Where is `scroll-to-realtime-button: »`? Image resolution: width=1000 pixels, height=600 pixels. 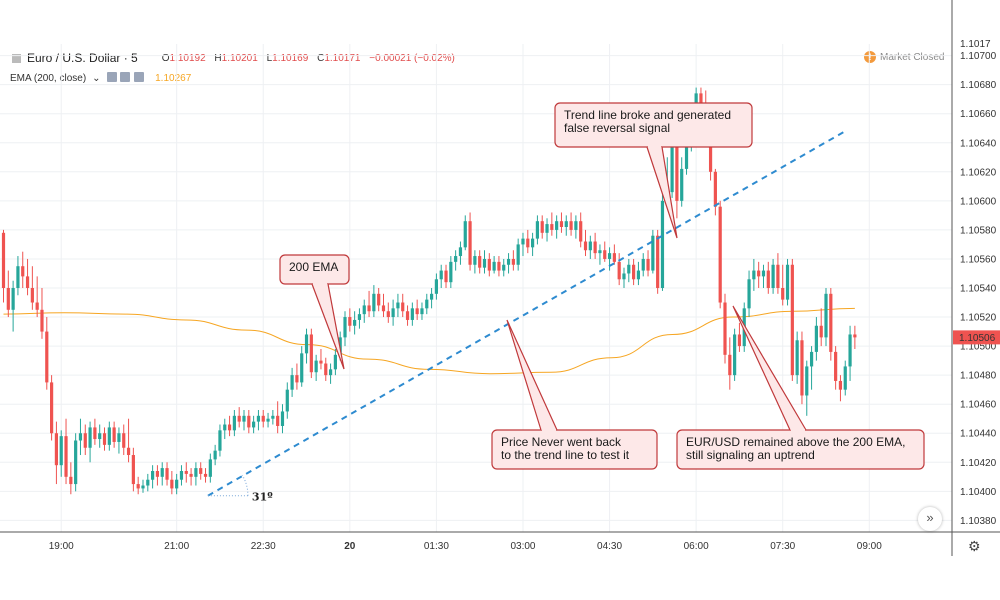 scroll-to-realtime-button: » is located at coordinates (930, 519).